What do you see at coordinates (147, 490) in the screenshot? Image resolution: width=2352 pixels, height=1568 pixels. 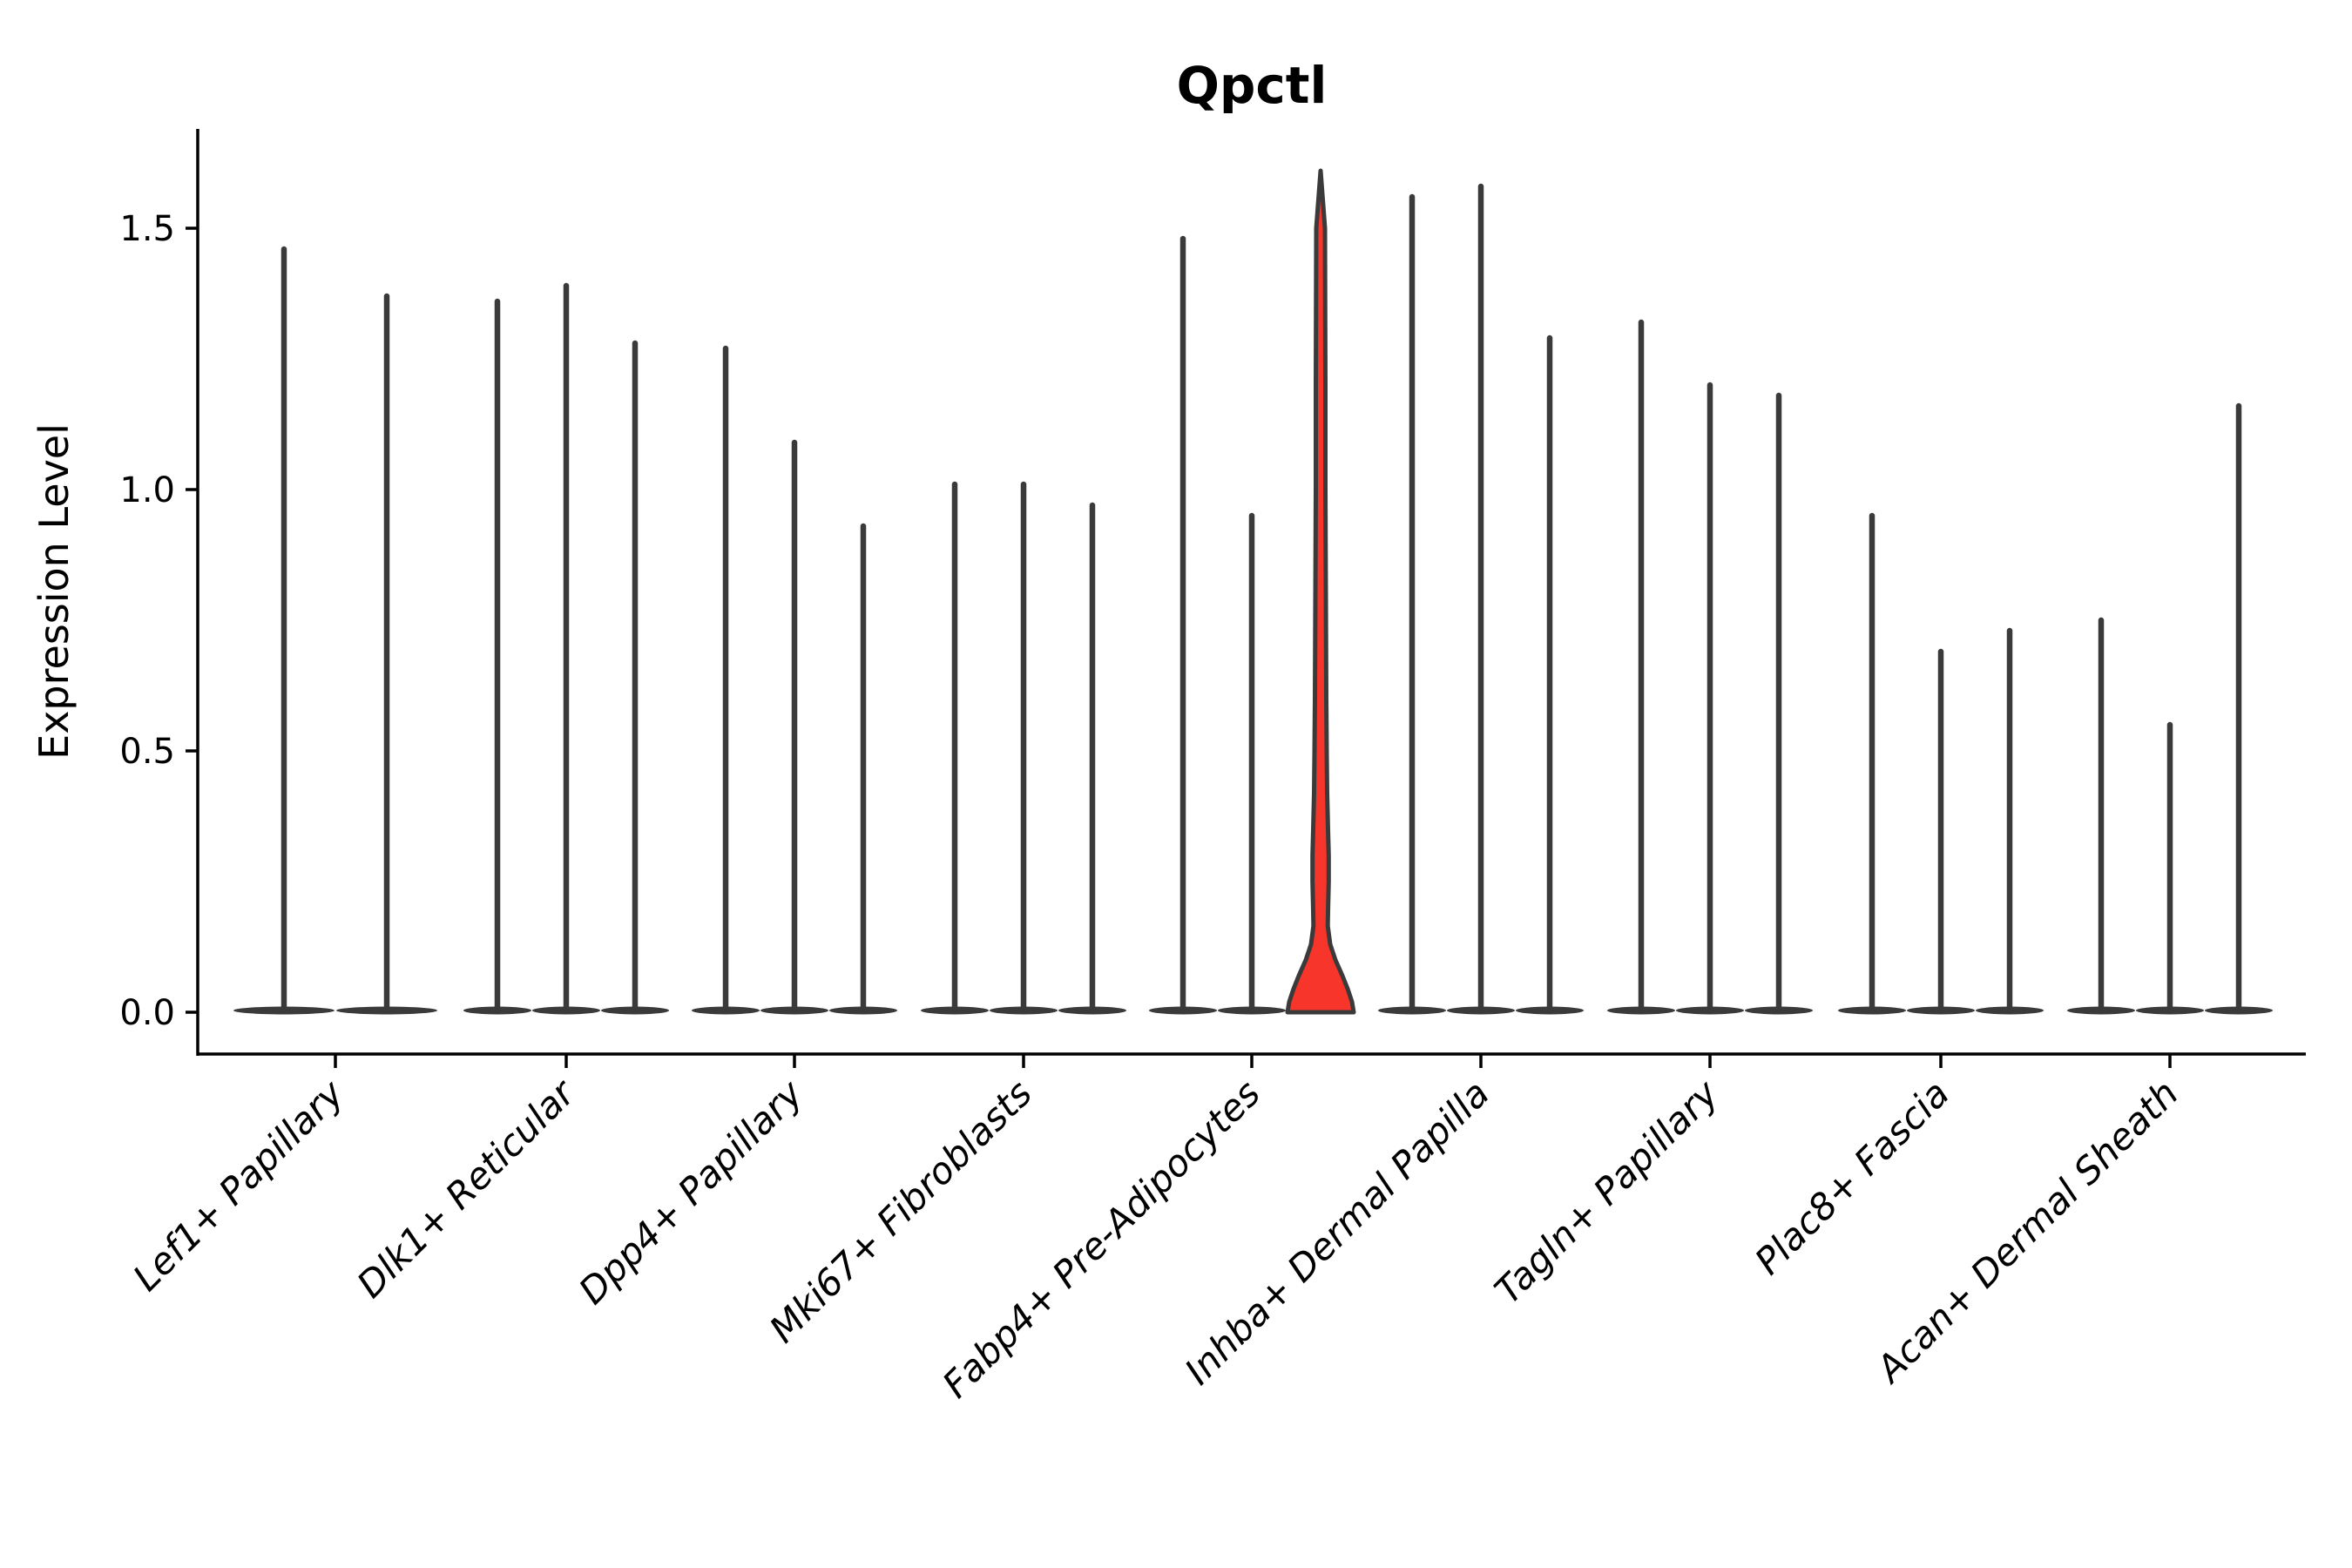 I see `y-tick-label: 1.0` at bounding box center [147, 490].